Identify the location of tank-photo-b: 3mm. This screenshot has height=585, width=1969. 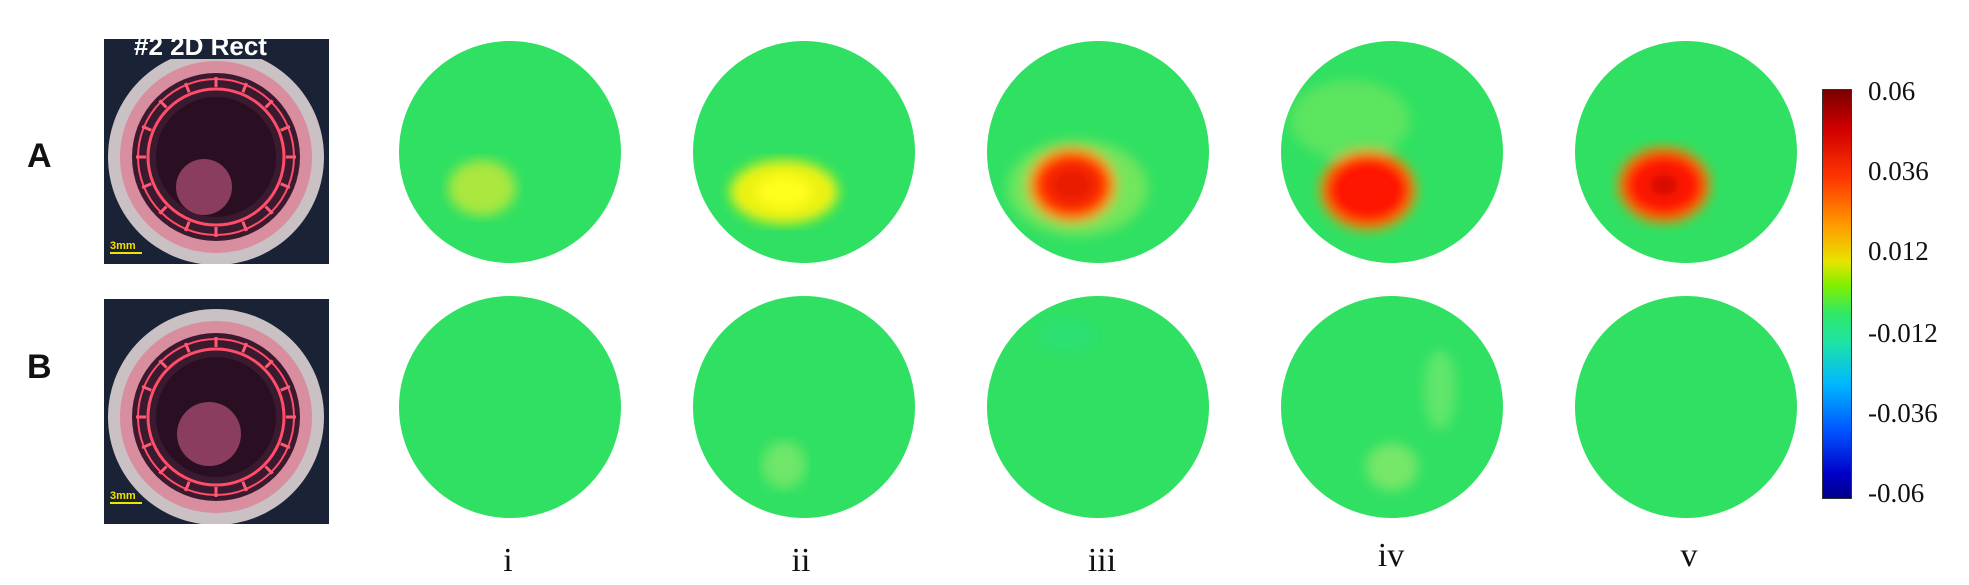
(216, 411).